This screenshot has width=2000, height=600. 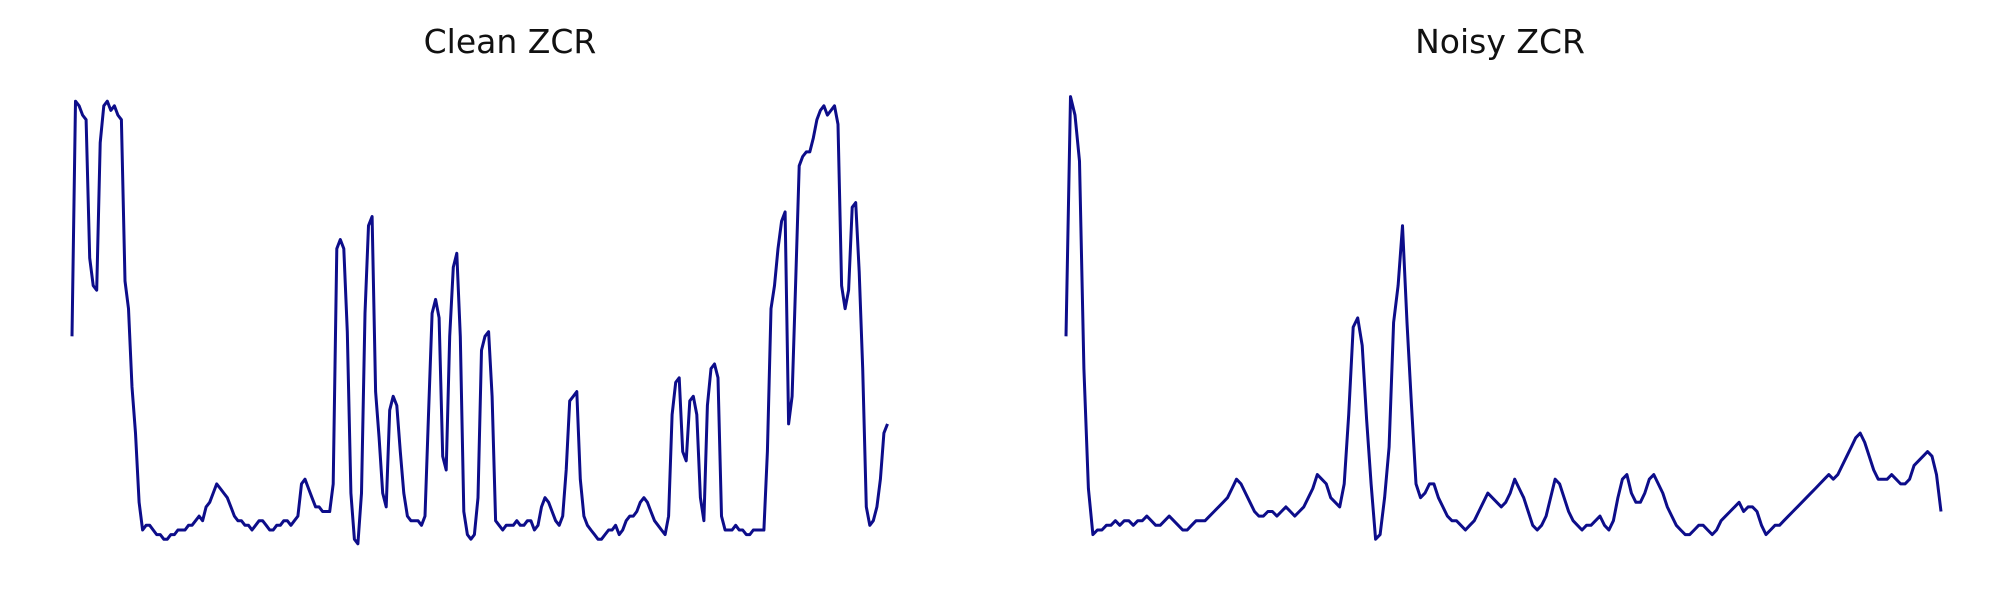 I want to click on chart-title-noisy-zcr: Noisy ZCR, so click(x=1500, y=41).